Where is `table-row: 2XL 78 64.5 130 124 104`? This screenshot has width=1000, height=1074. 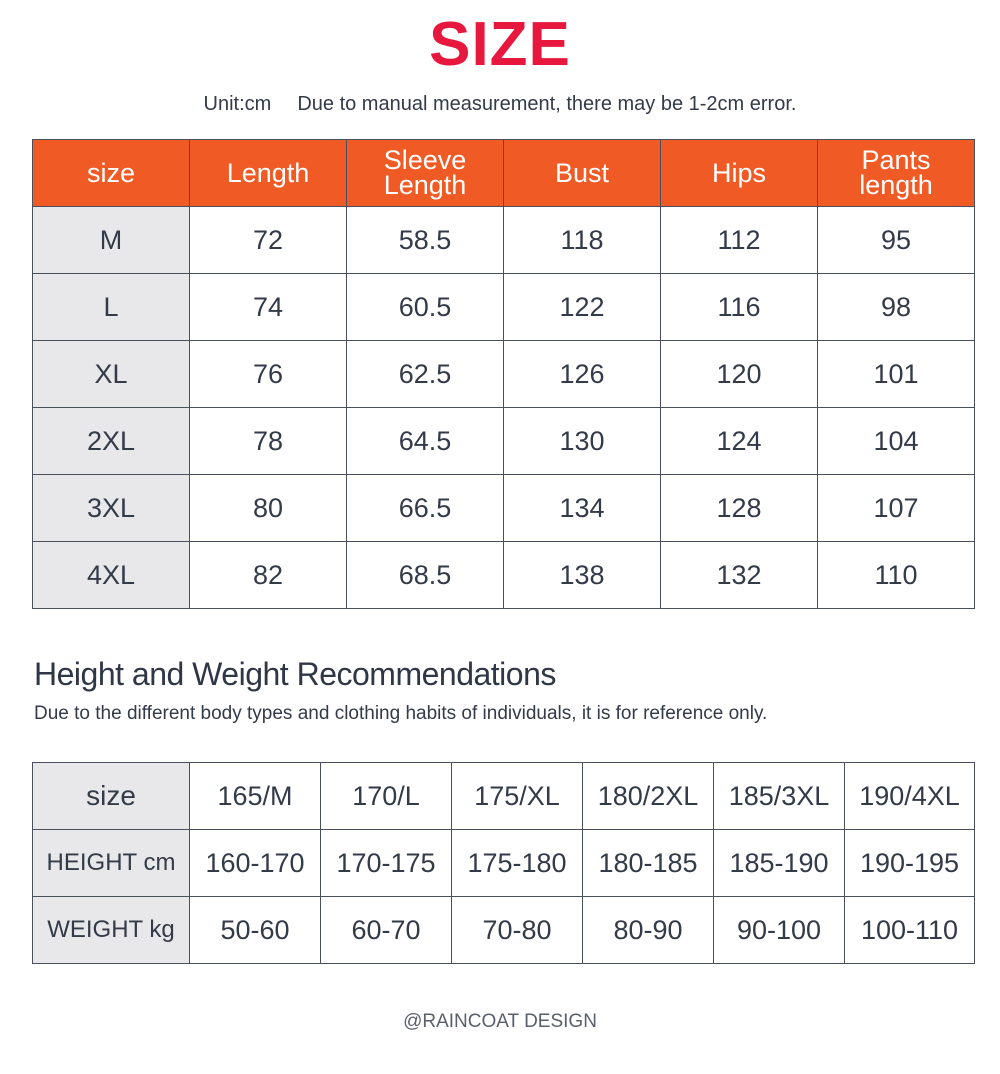
table-row: 2XL 78 64.5 130 124 104 is located at coordinates (503, 441).